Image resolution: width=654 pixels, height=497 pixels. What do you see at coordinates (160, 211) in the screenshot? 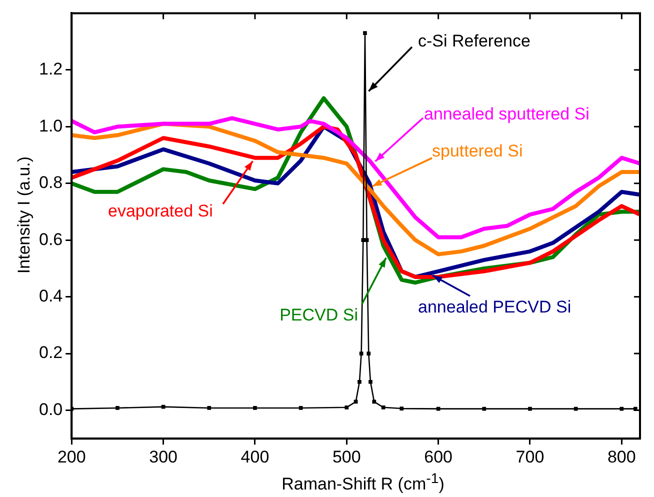
I see `text: evaporated Si` at bounding box center [160, 211].